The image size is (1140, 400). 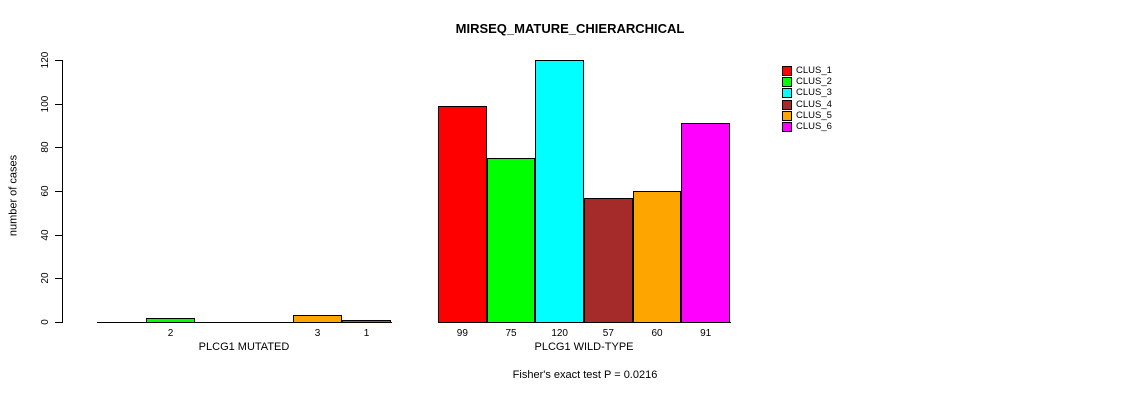 What do you see at coordinates (462, 333) in the screenshot?
I see `bar-value-label: 99` at bounding box center [462, 333].